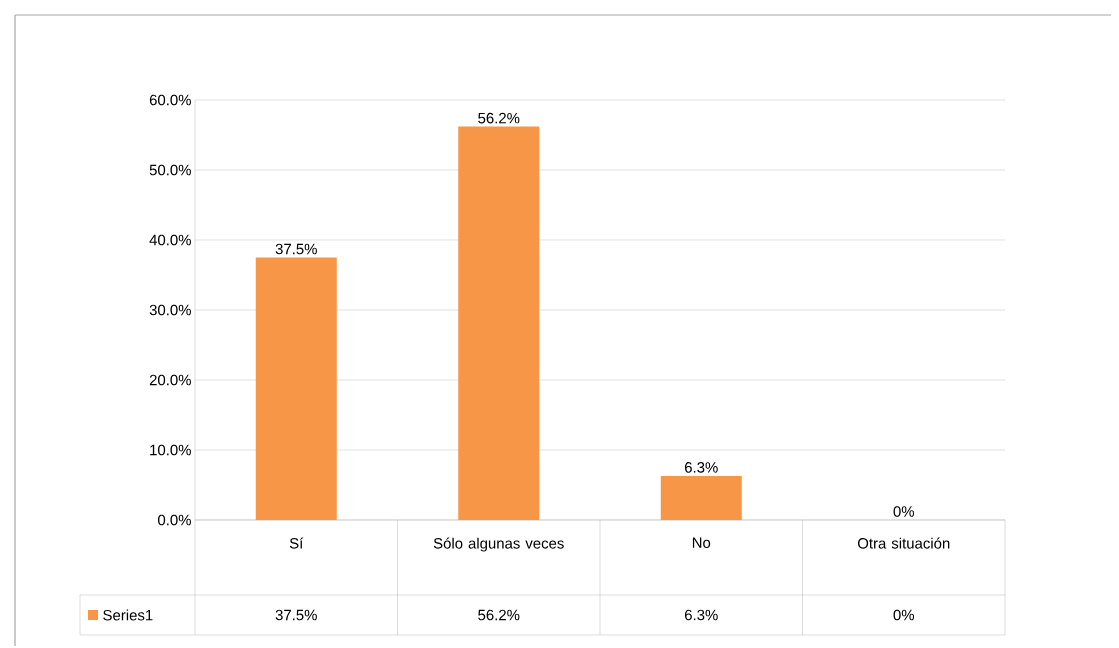 The height and width of the screenshot is (648, 1119). Describe the element at coordinates (170, 310) in the screenshot. I see `y-tick-label: 30.0%` at that location.